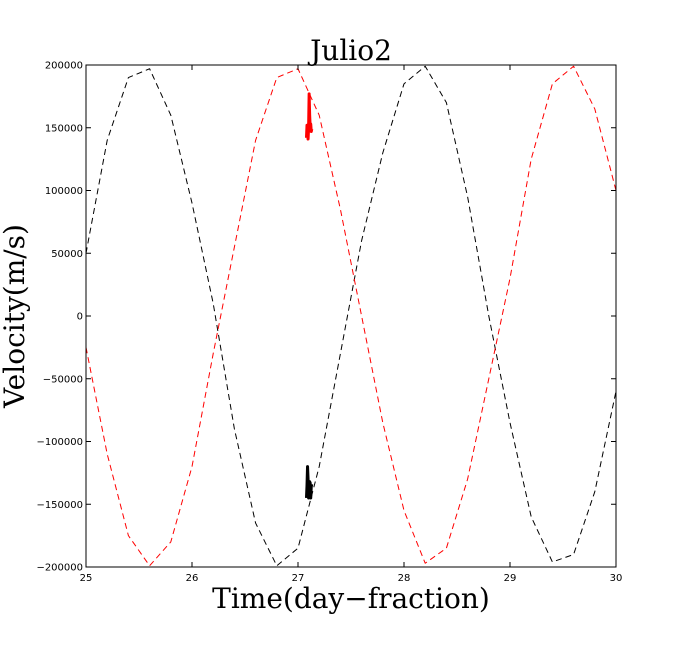 Image resolution: width=684 pixels, height=648 pixels. What do you see at coordinates (404, 578) in the screenshot?
I see `x-tick-label: 28` at bounding box center [404, 578].